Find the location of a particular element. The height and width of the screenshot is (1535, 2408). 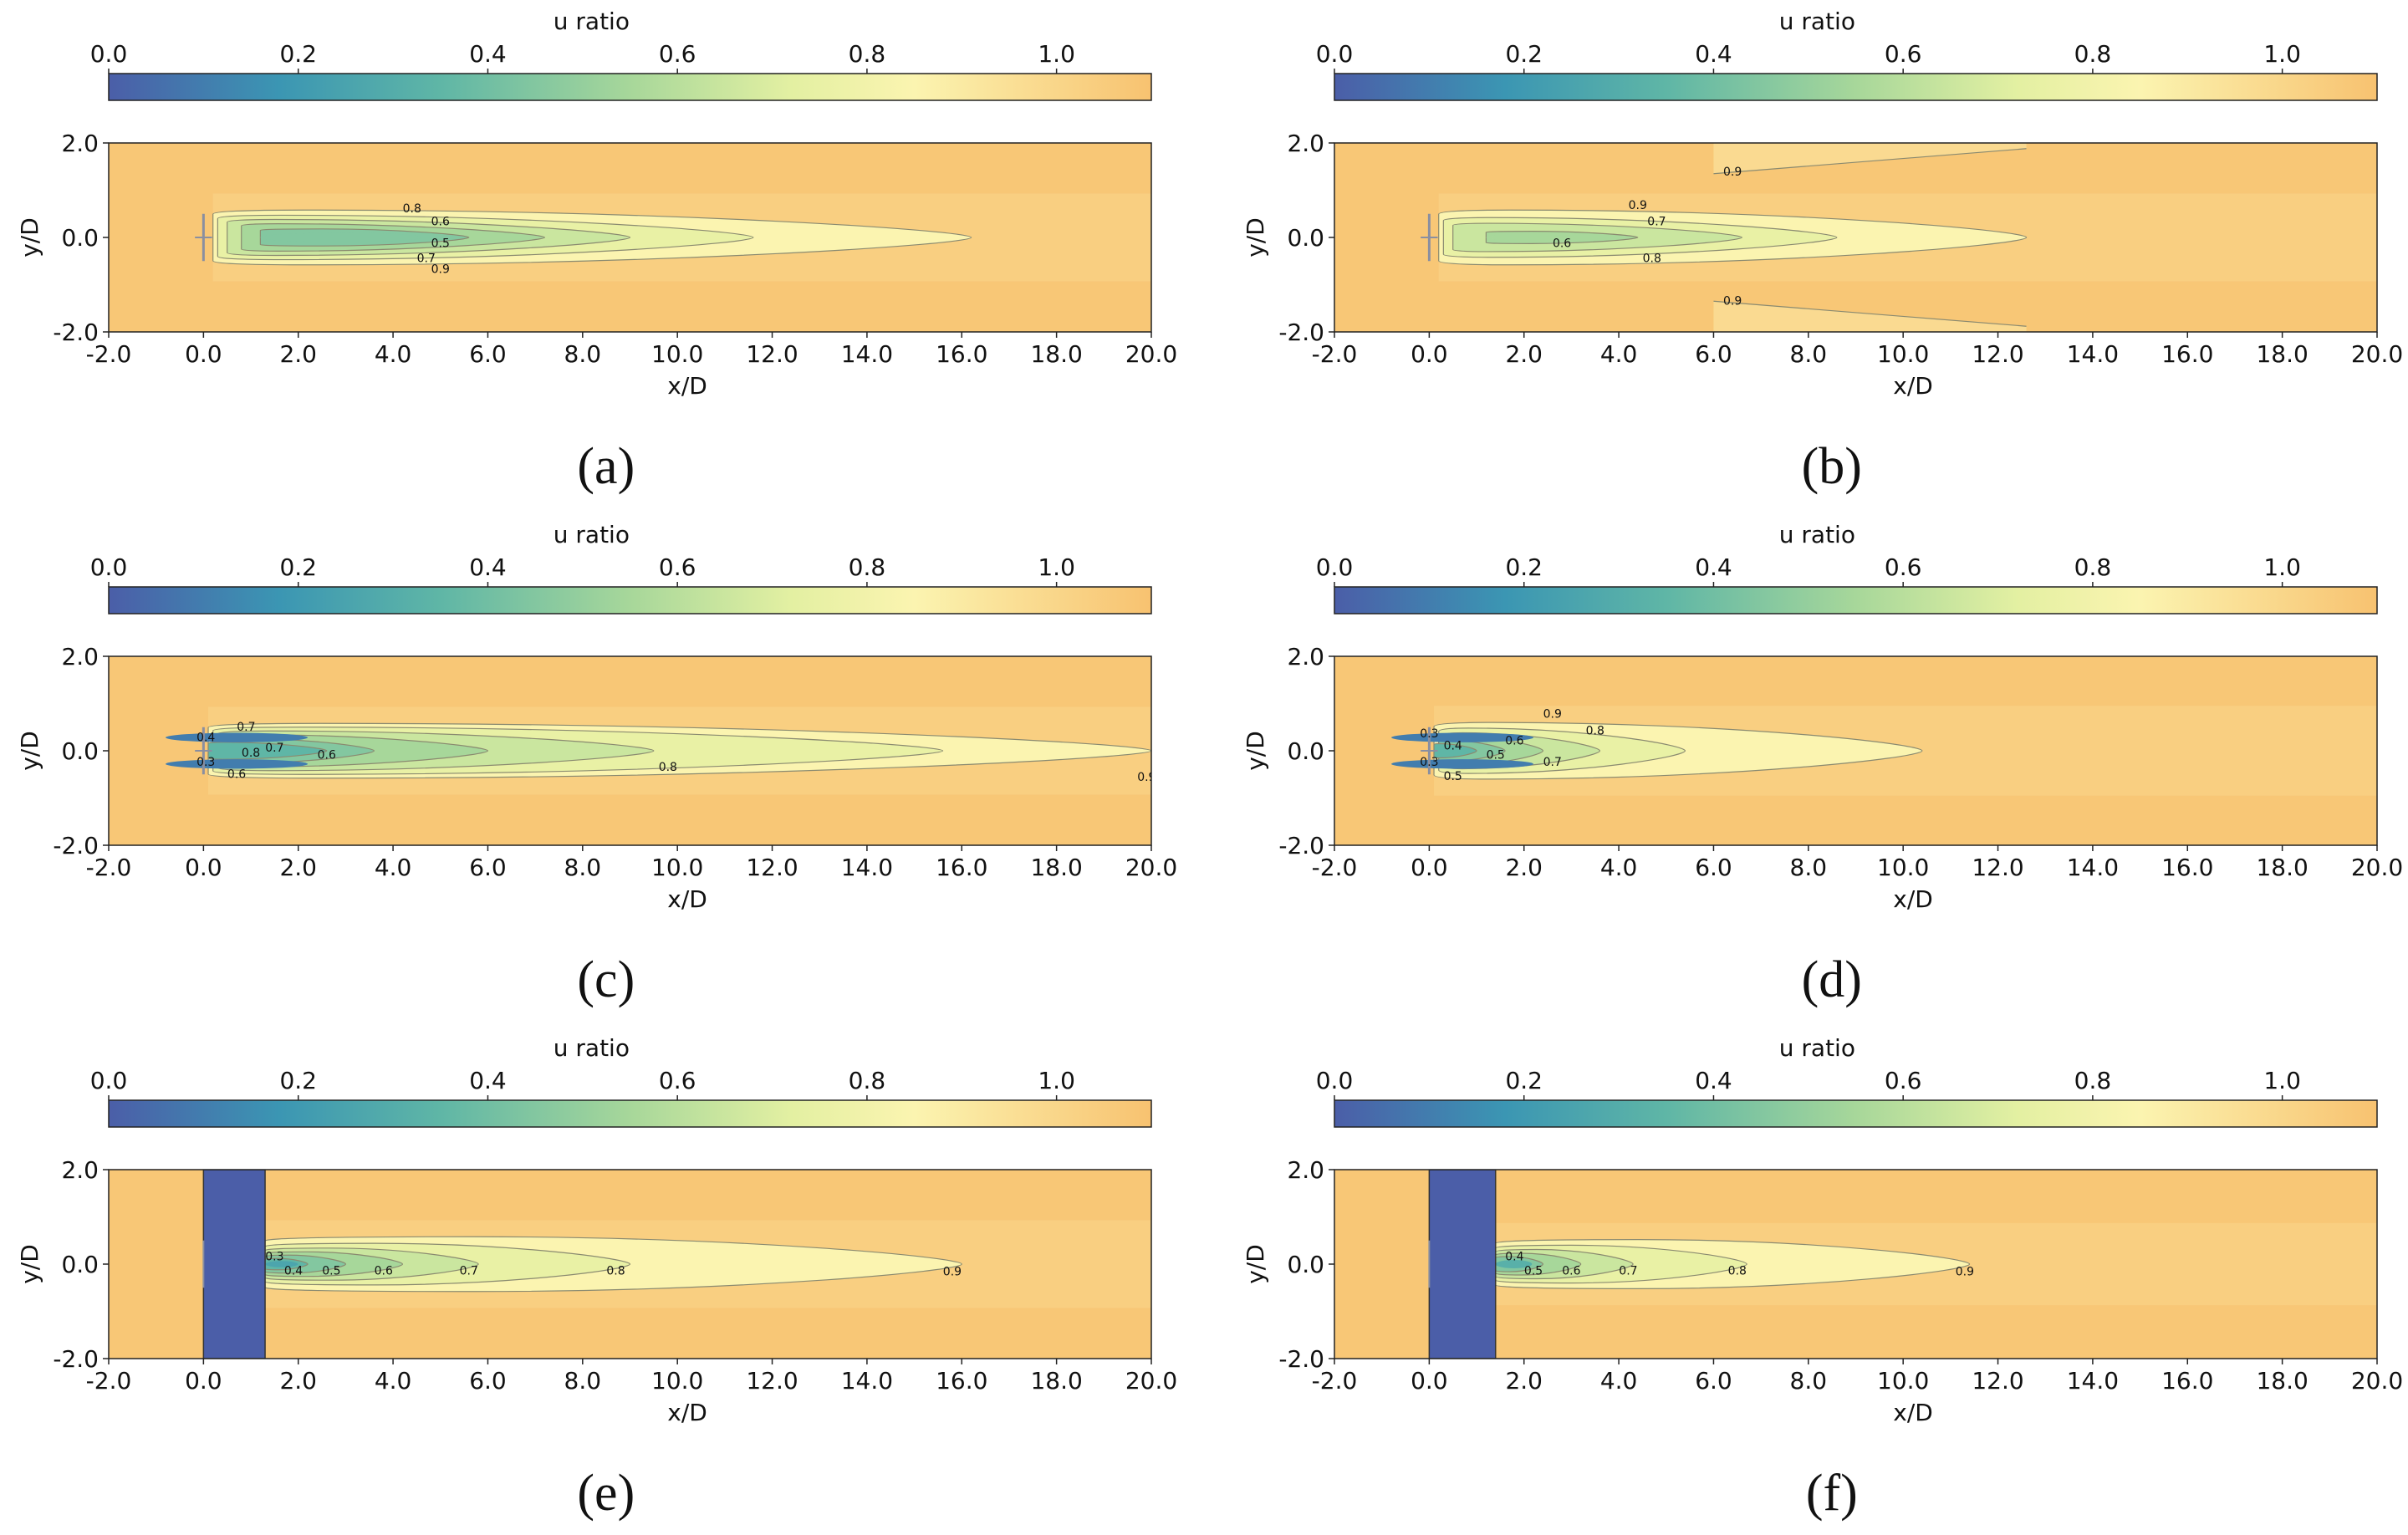

wake-field: 0.30.4 0.5 0.6 0.7 0.8 0.9 is located at coordinates (630, 1264).